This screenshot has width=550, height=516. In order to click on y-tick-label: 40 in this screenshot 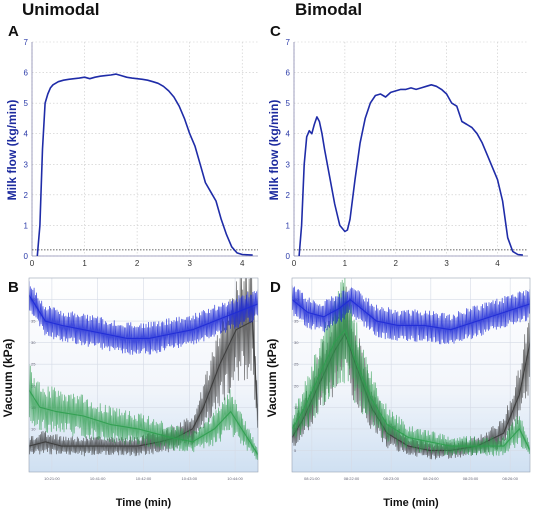, I will do `click(296, 299)`.